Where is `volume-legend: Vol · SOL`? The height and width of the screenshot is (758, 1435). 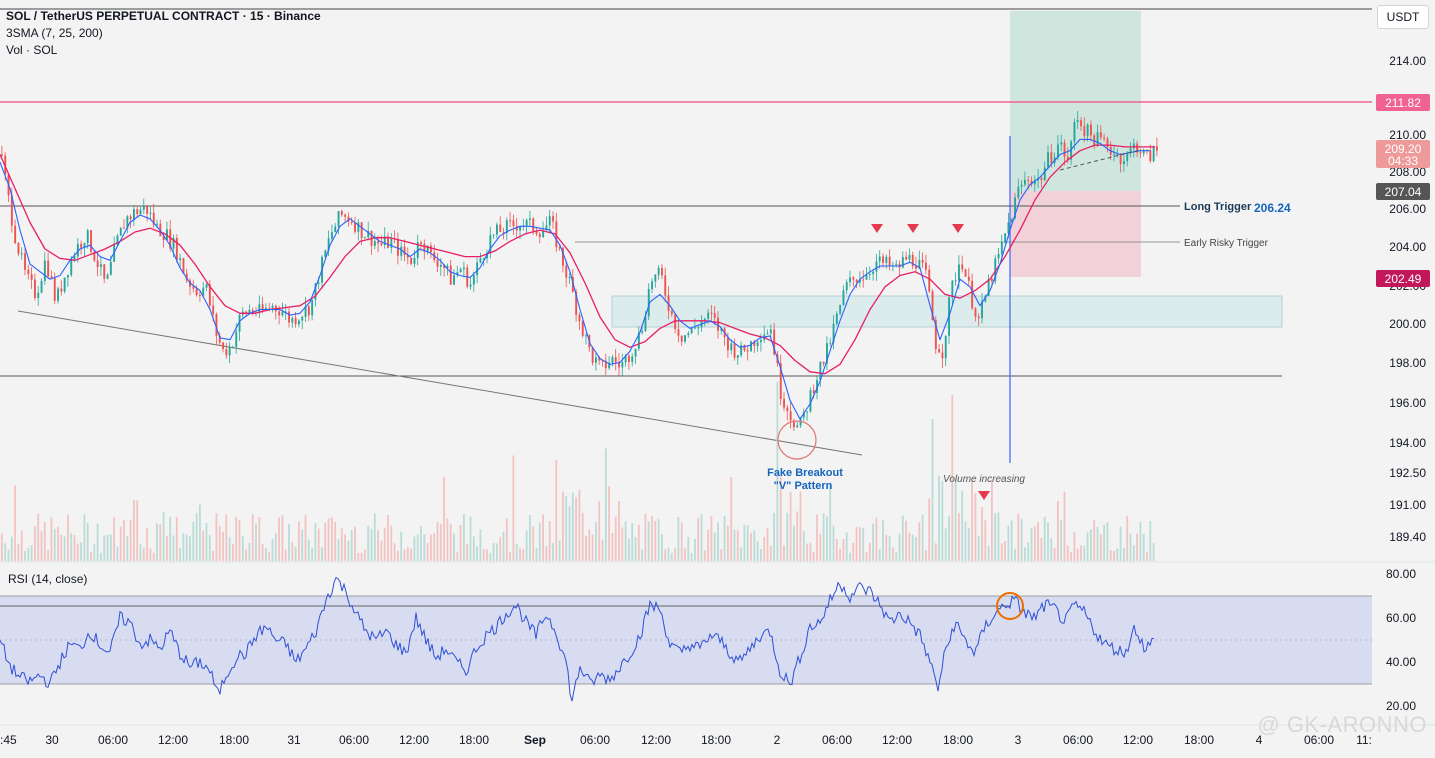
volume-legend: Vol · SOL is located at coordinates (32, 50).